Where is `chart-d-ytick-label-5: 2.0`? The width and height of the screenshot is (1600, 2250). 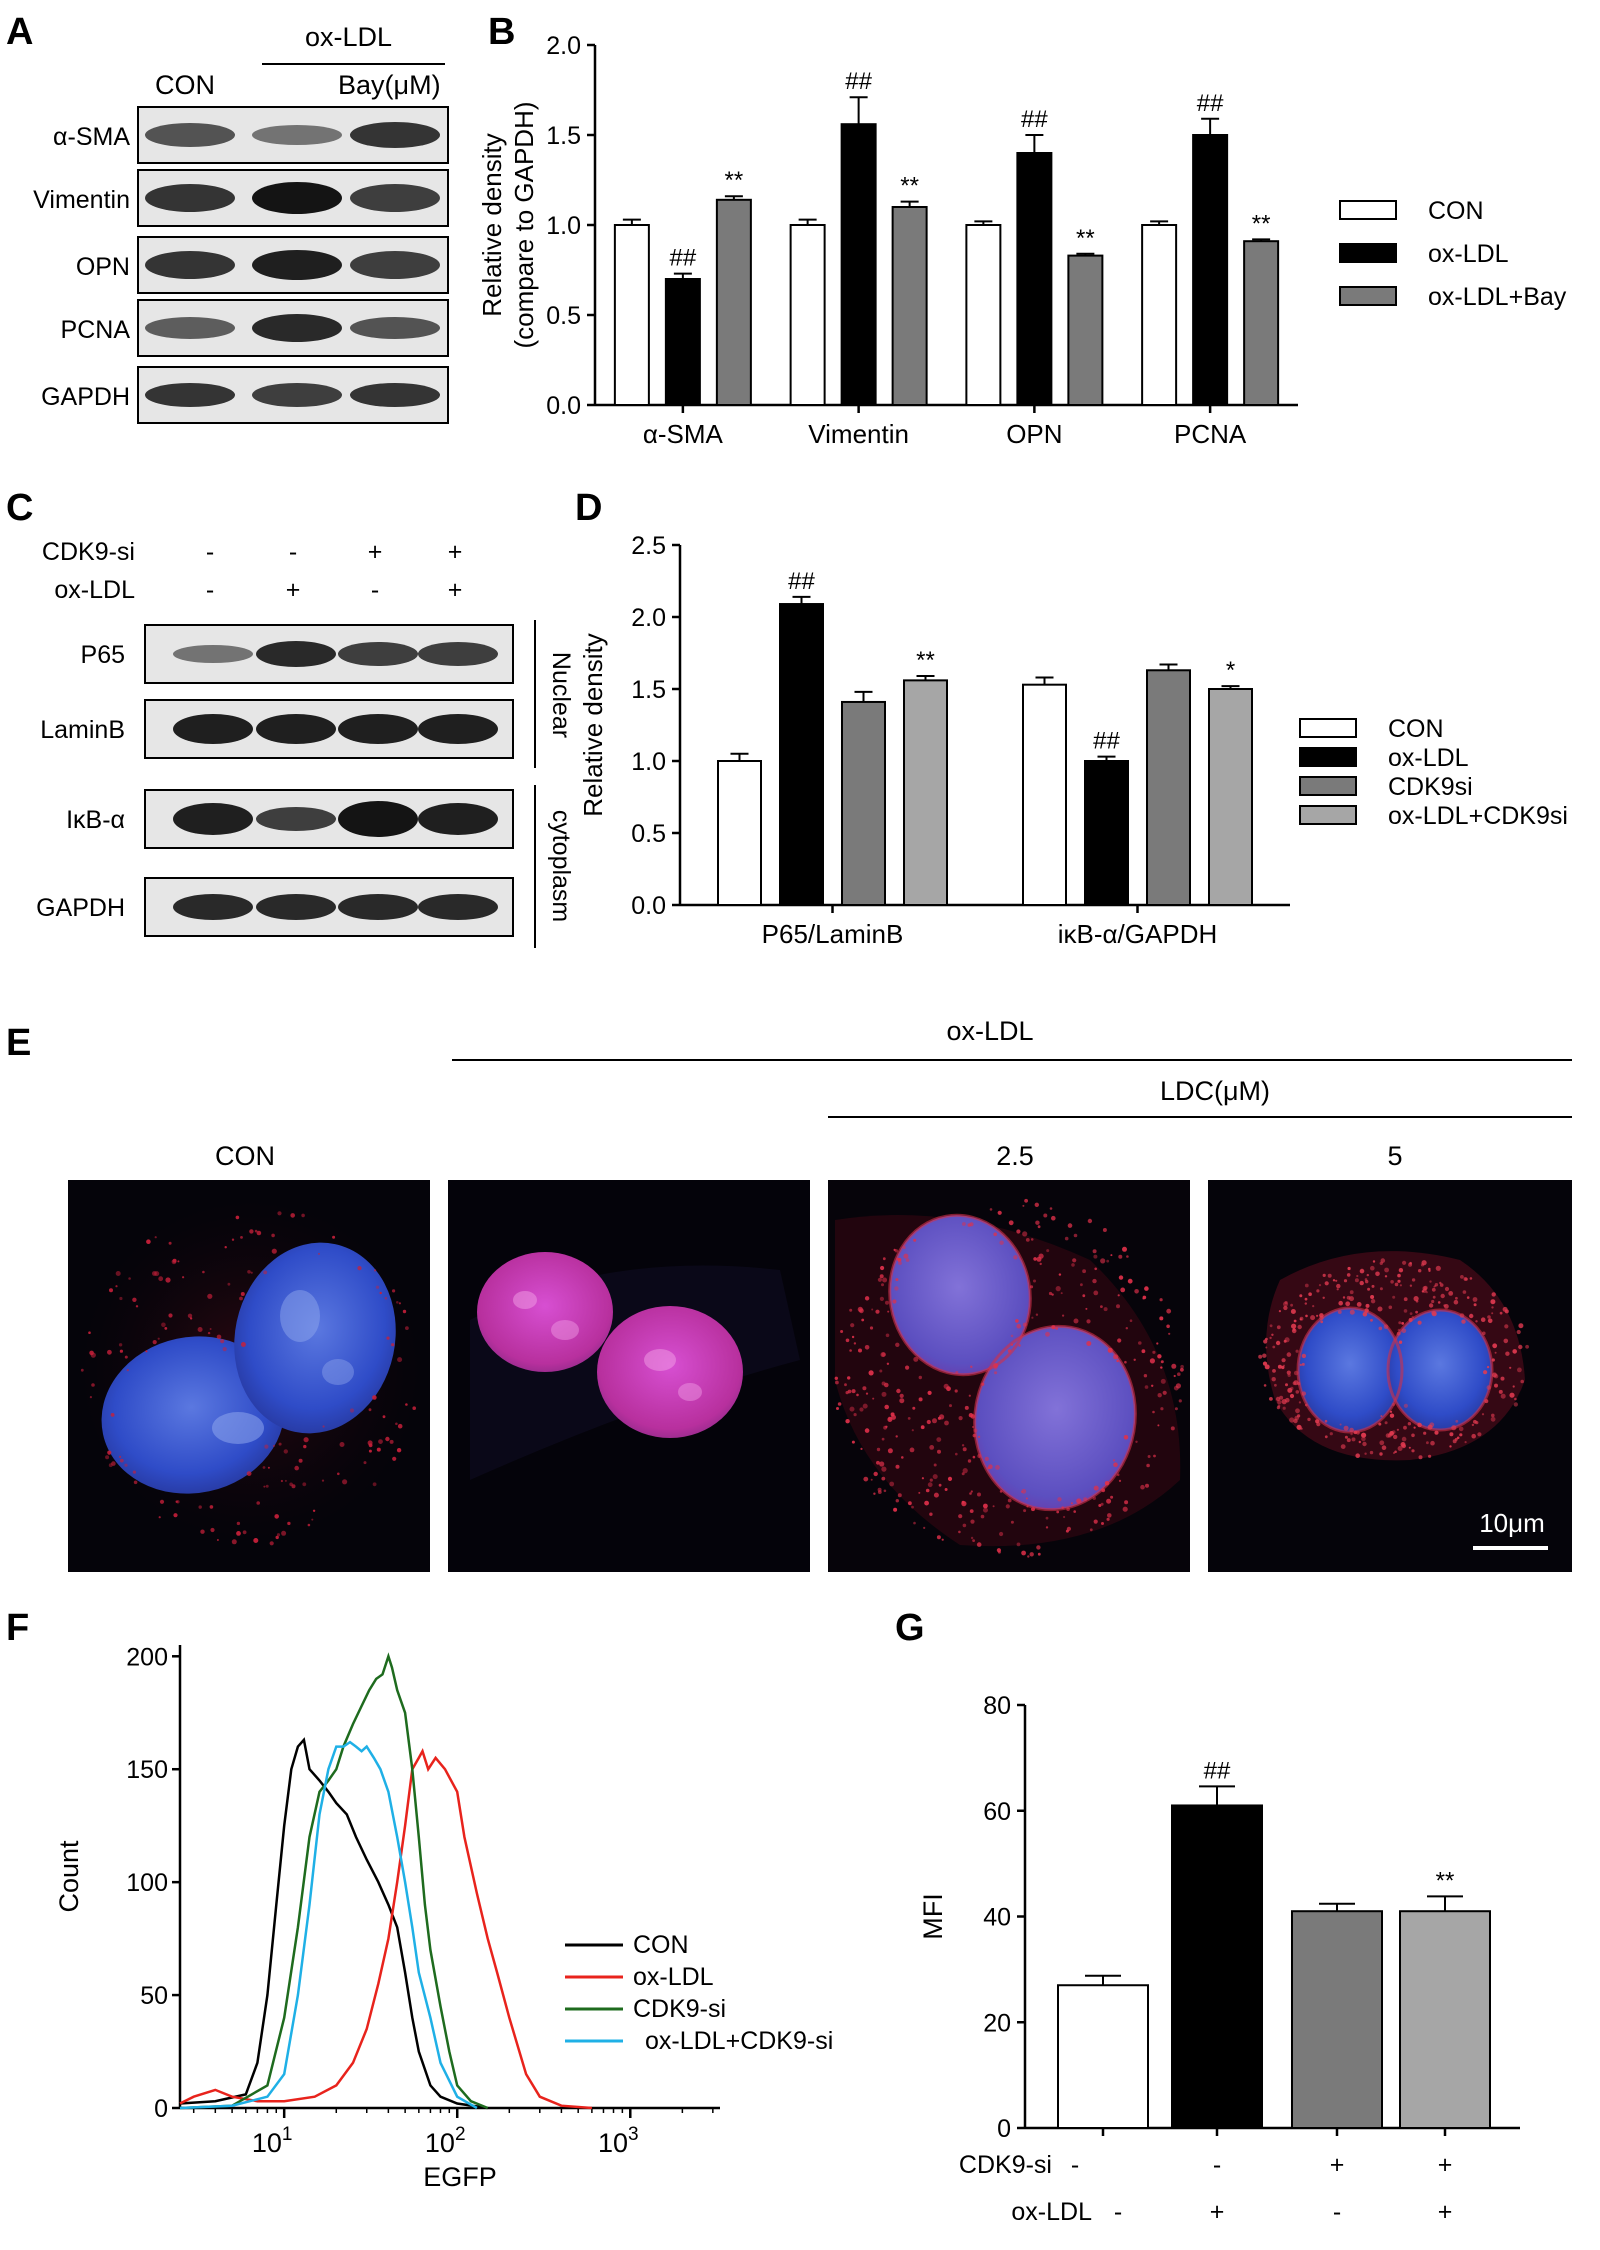
chart-d-ytick-label-5: 2.0 is located at coordinates (648, 618).